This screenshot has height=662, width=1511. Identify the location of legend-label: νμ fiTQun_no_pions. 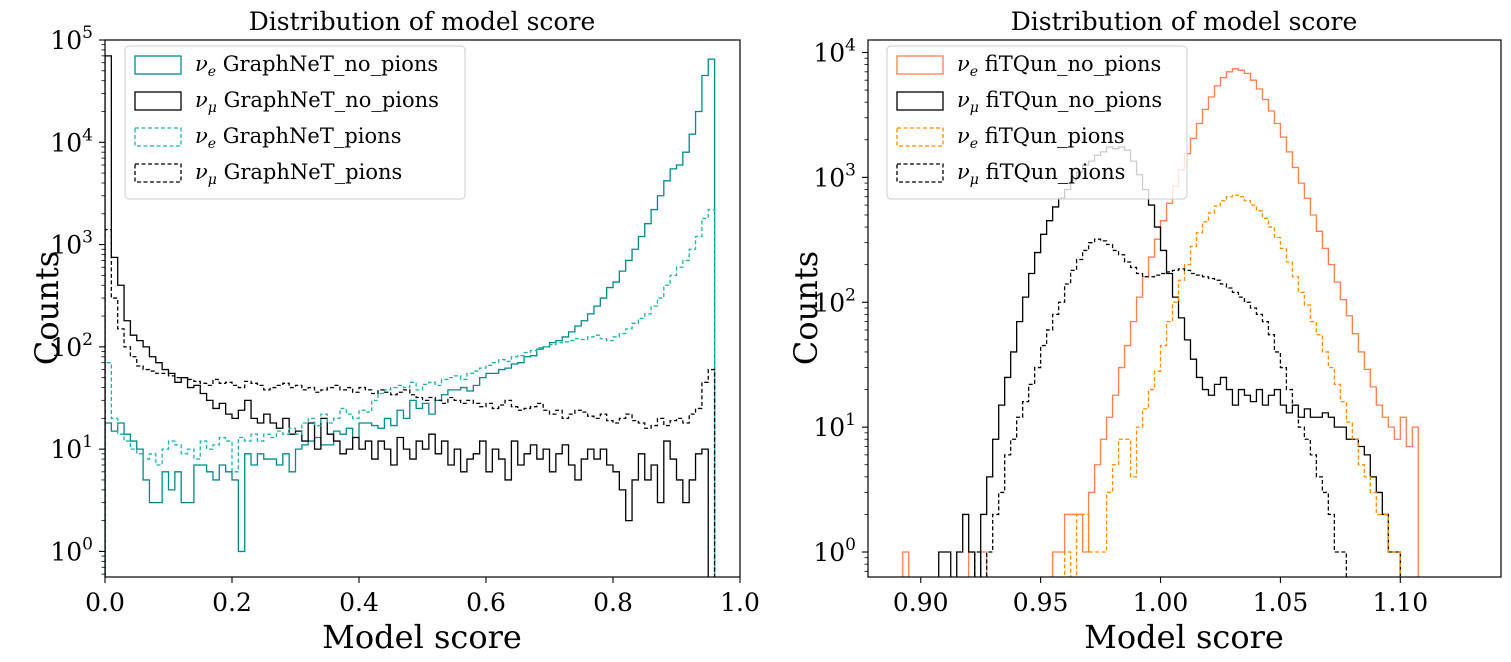
(1059, 102).